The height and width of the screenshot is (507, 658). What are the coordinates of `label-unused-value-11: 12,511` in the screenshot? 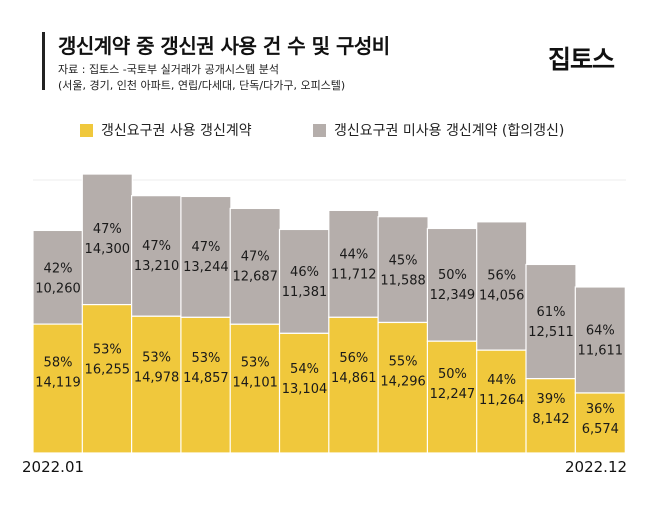 It's located at (551, 332).